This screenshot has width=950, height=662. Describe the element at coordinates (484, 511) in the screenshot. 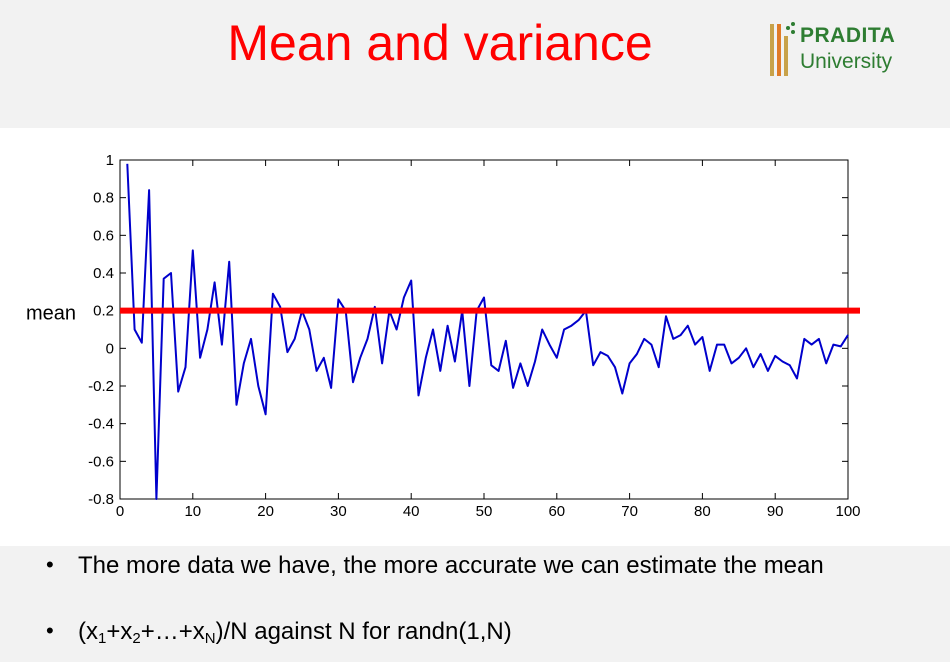

I see `x-tick-label: 50` at that location.